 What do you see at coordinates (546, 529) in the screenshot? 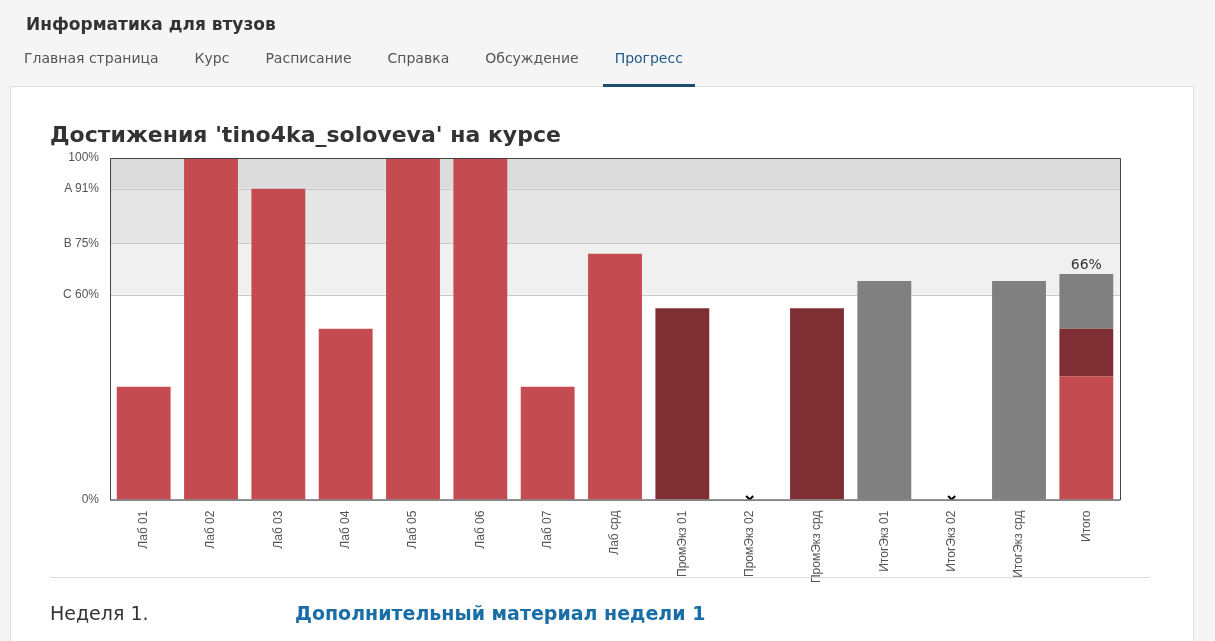
I see `x-tick-label: Лаб 07` at bounding box center [546, 529].